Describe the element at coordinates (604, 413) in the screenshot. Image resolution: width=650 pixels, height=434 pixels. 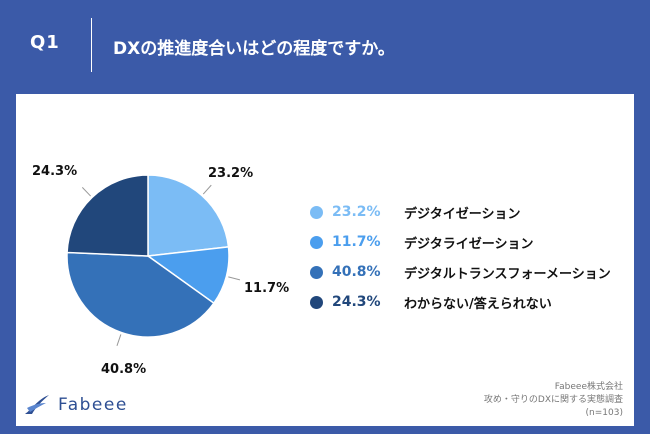
I see `source-sample-size: (n=103)` at that location.